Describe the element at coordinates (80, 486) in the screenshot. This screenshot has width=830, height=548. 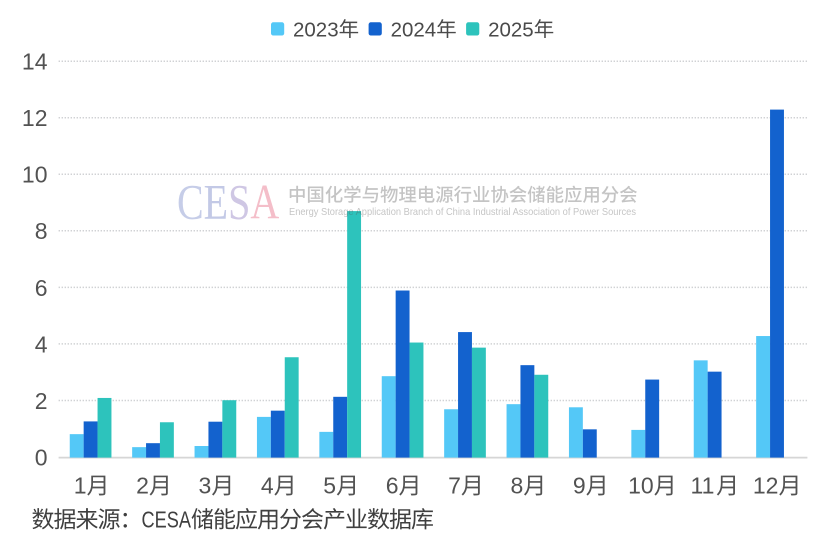
I see `svg-text: 1` at that location.